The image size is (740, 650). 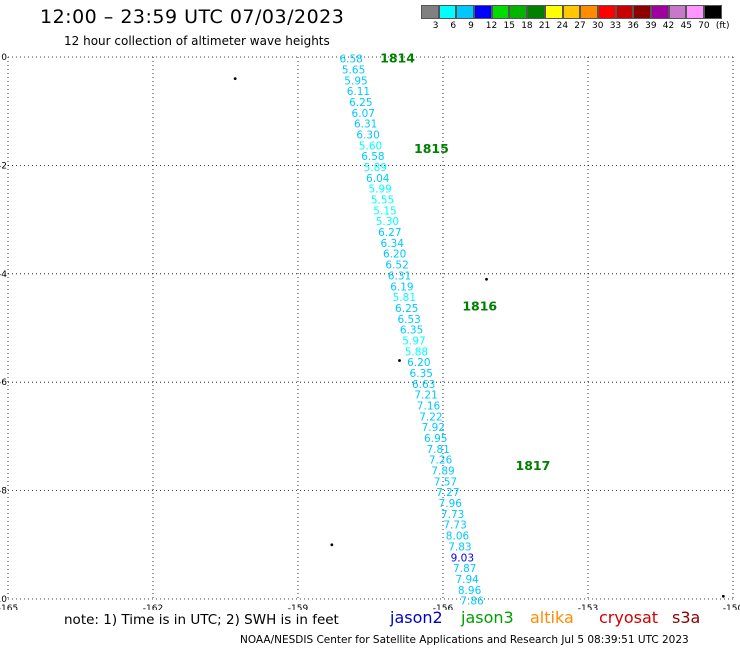 I want to click on swh-value: 7.83, so click(x=459, y=547).